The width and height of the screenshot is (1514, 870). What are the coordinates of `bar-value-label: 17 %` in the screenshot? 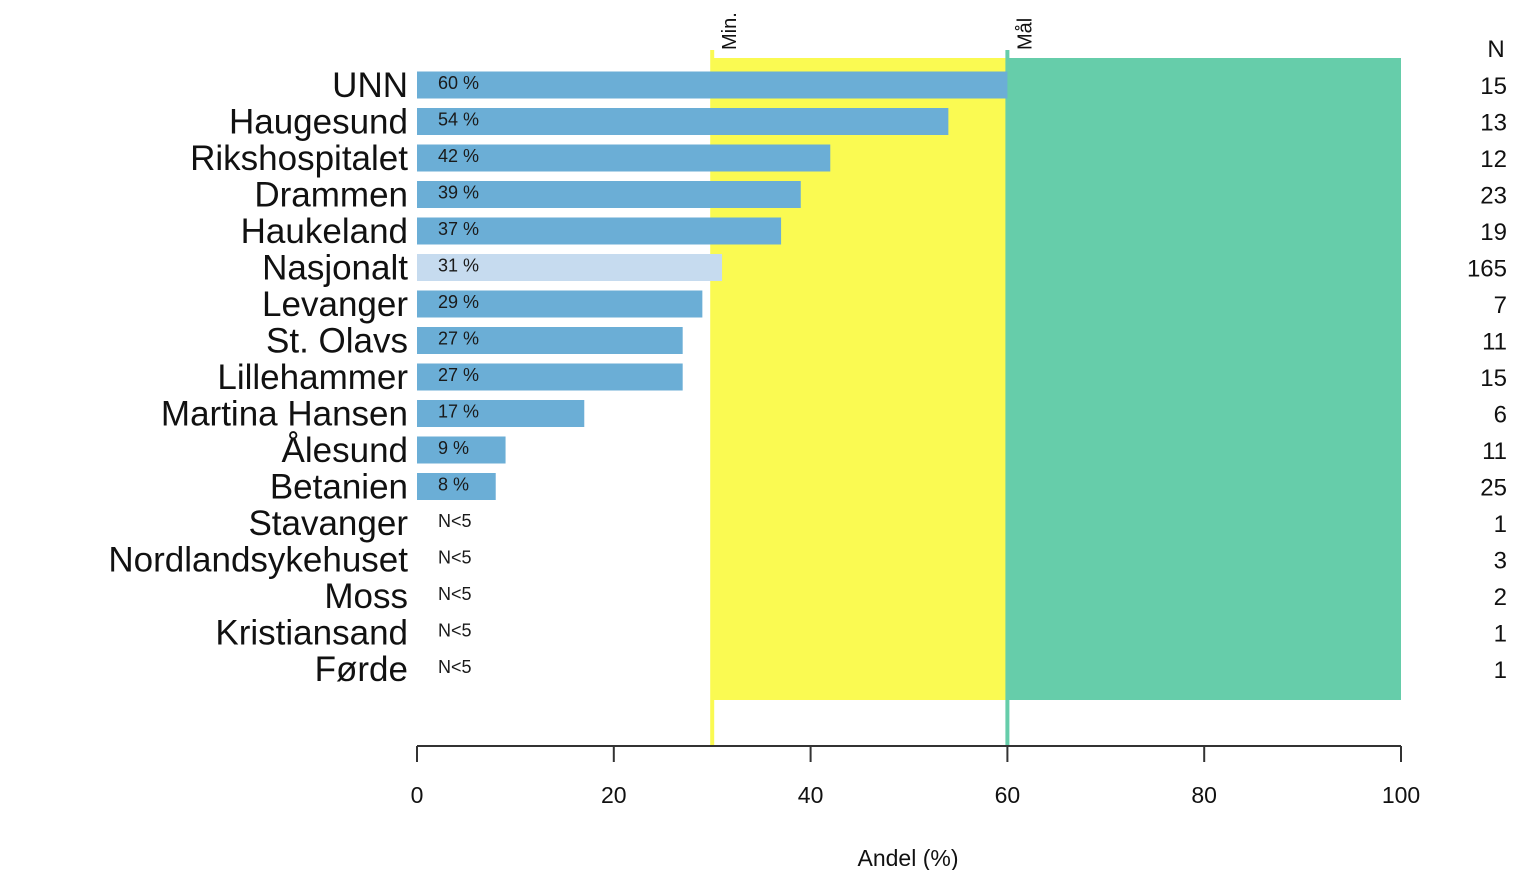 It's located at (458, 412).